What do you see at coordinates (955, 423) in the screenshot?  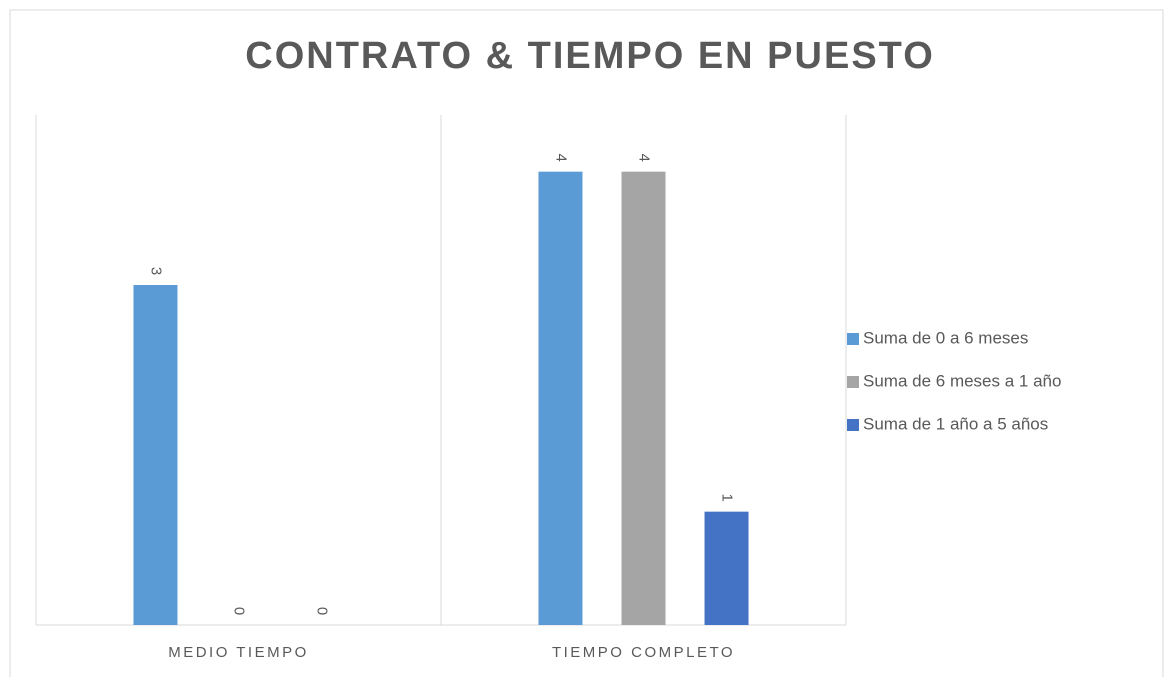 I see `legend-label: Suma de 1 año a 5 años` at bounding box center [955, 423].